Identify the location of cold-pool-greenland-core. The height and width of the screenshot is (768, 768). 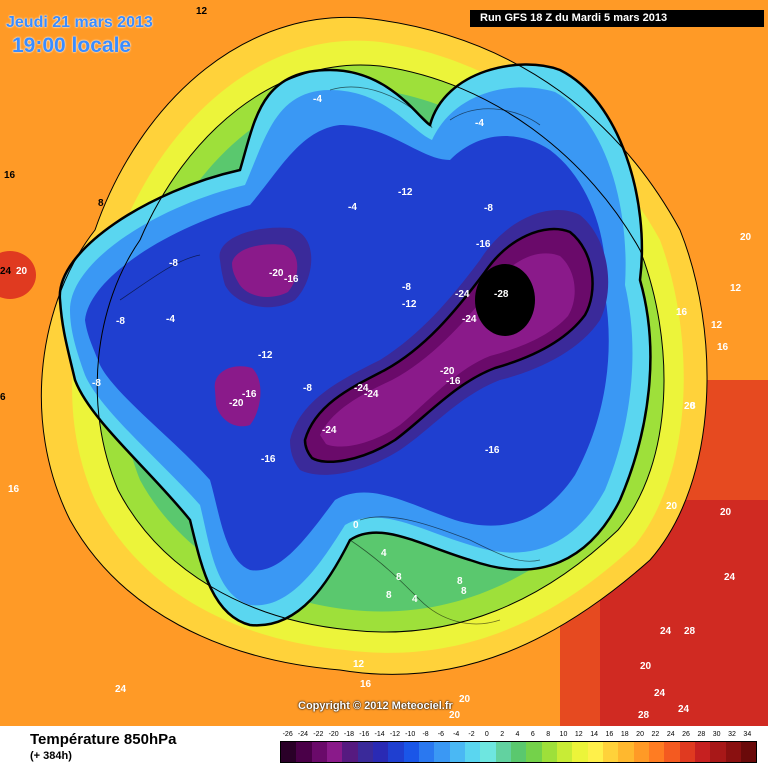
(265, 270).